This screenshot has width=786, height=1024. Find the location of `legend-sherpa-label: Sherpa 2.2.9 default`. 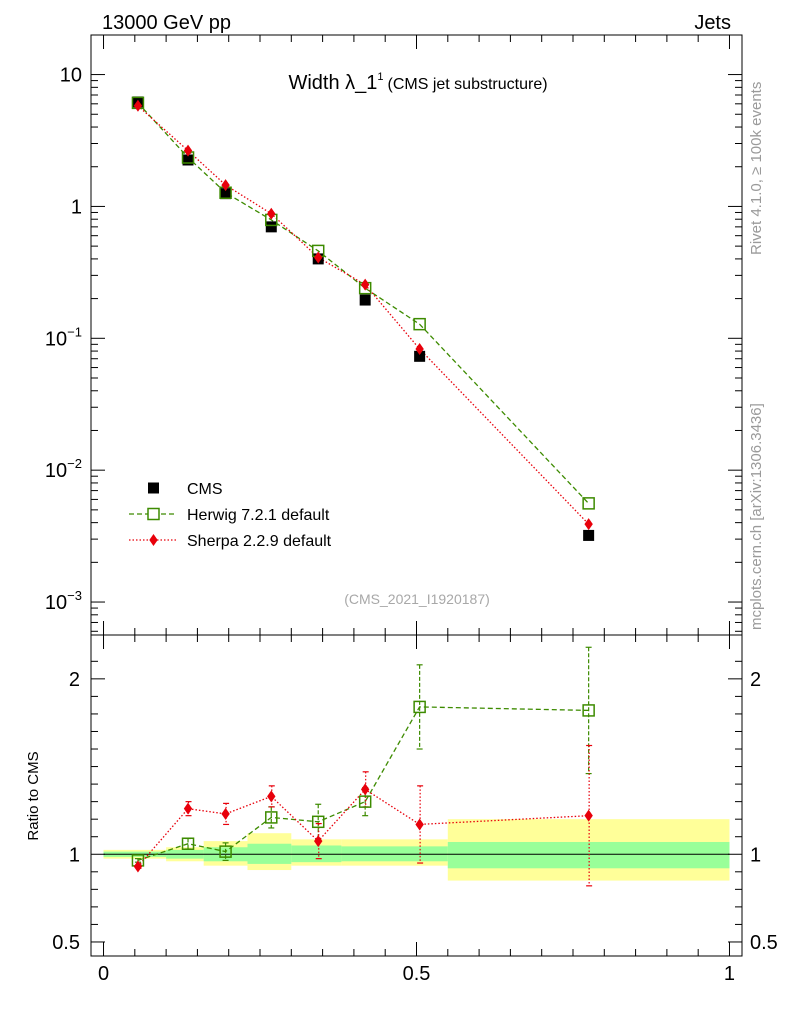

legend-sherpa-label: Sherpa 2.2.9 default is located at coordinates (259, 541).